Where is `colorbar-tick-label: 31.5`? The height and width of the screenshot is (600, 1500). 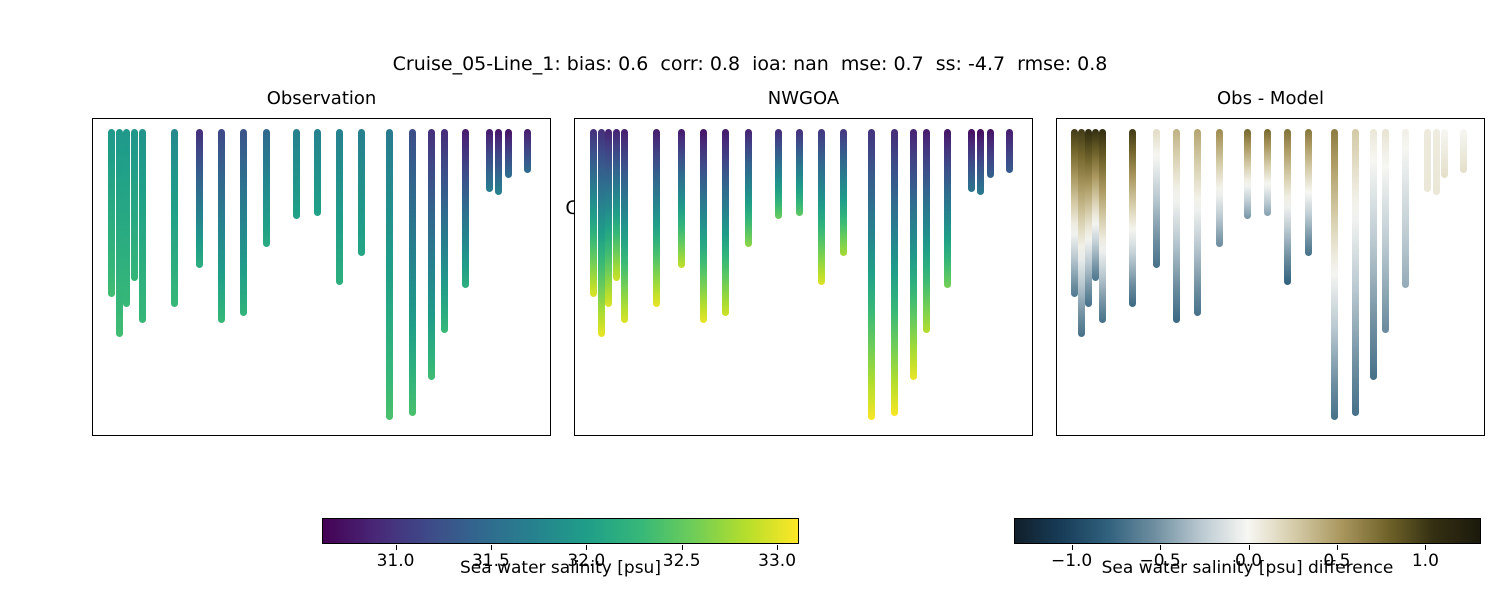
colorbar-tick-label: 31.5 is located at coordinates (490, 561).